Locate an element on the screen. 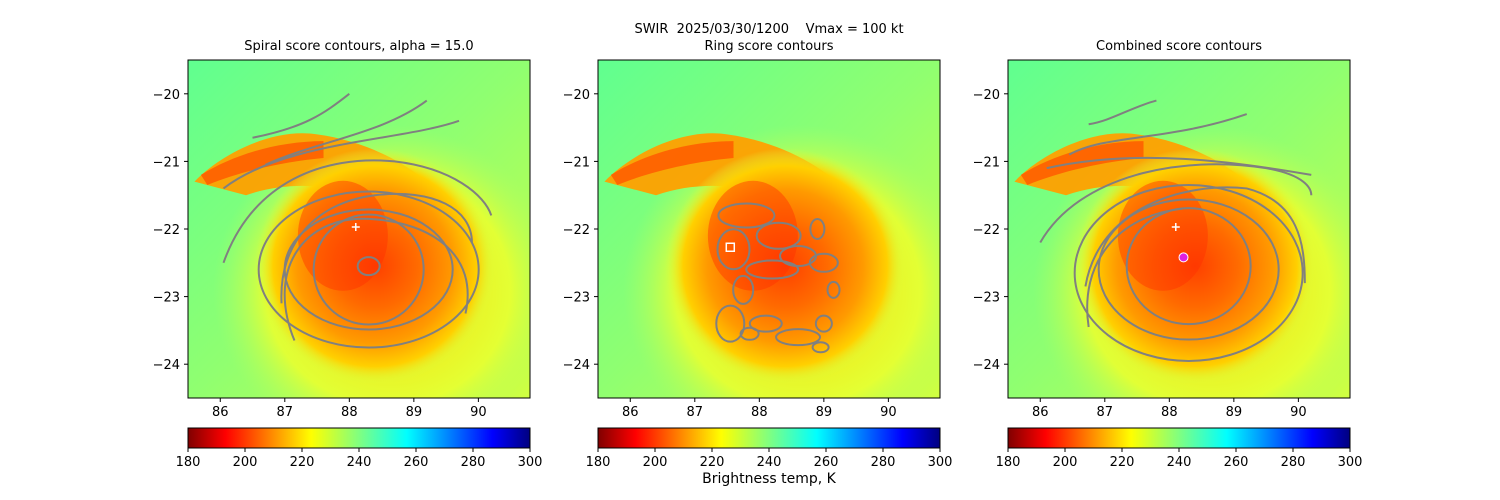 The width and height of the screenshot is (1500, 500). spiral-contour-core is located at coordinates (368, 266).